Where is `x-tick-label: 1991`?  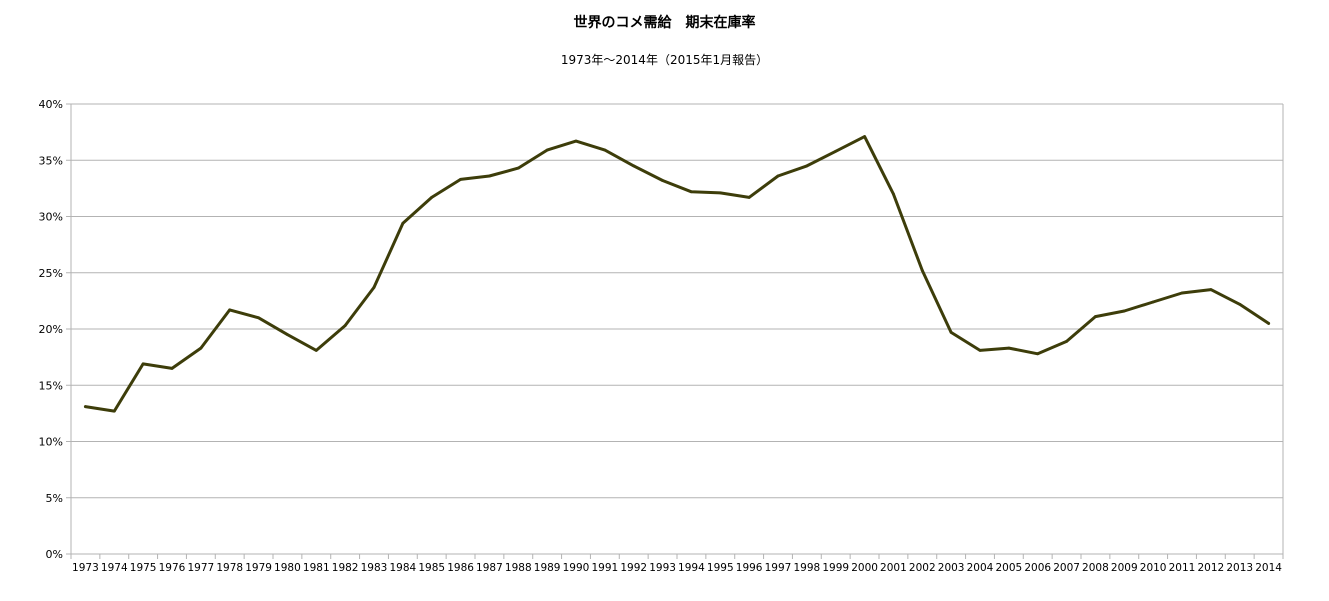
x-tick-label: 1991 is located at coordinates (604, 568).